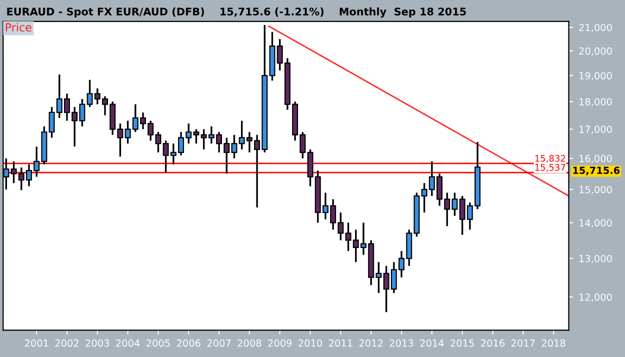 This screenshot has height=357, width=625. What do you see at coordinates (596, 190) in the screenshot?
I see `y-tick-label: 15,000` at bounding box center [596, 190].